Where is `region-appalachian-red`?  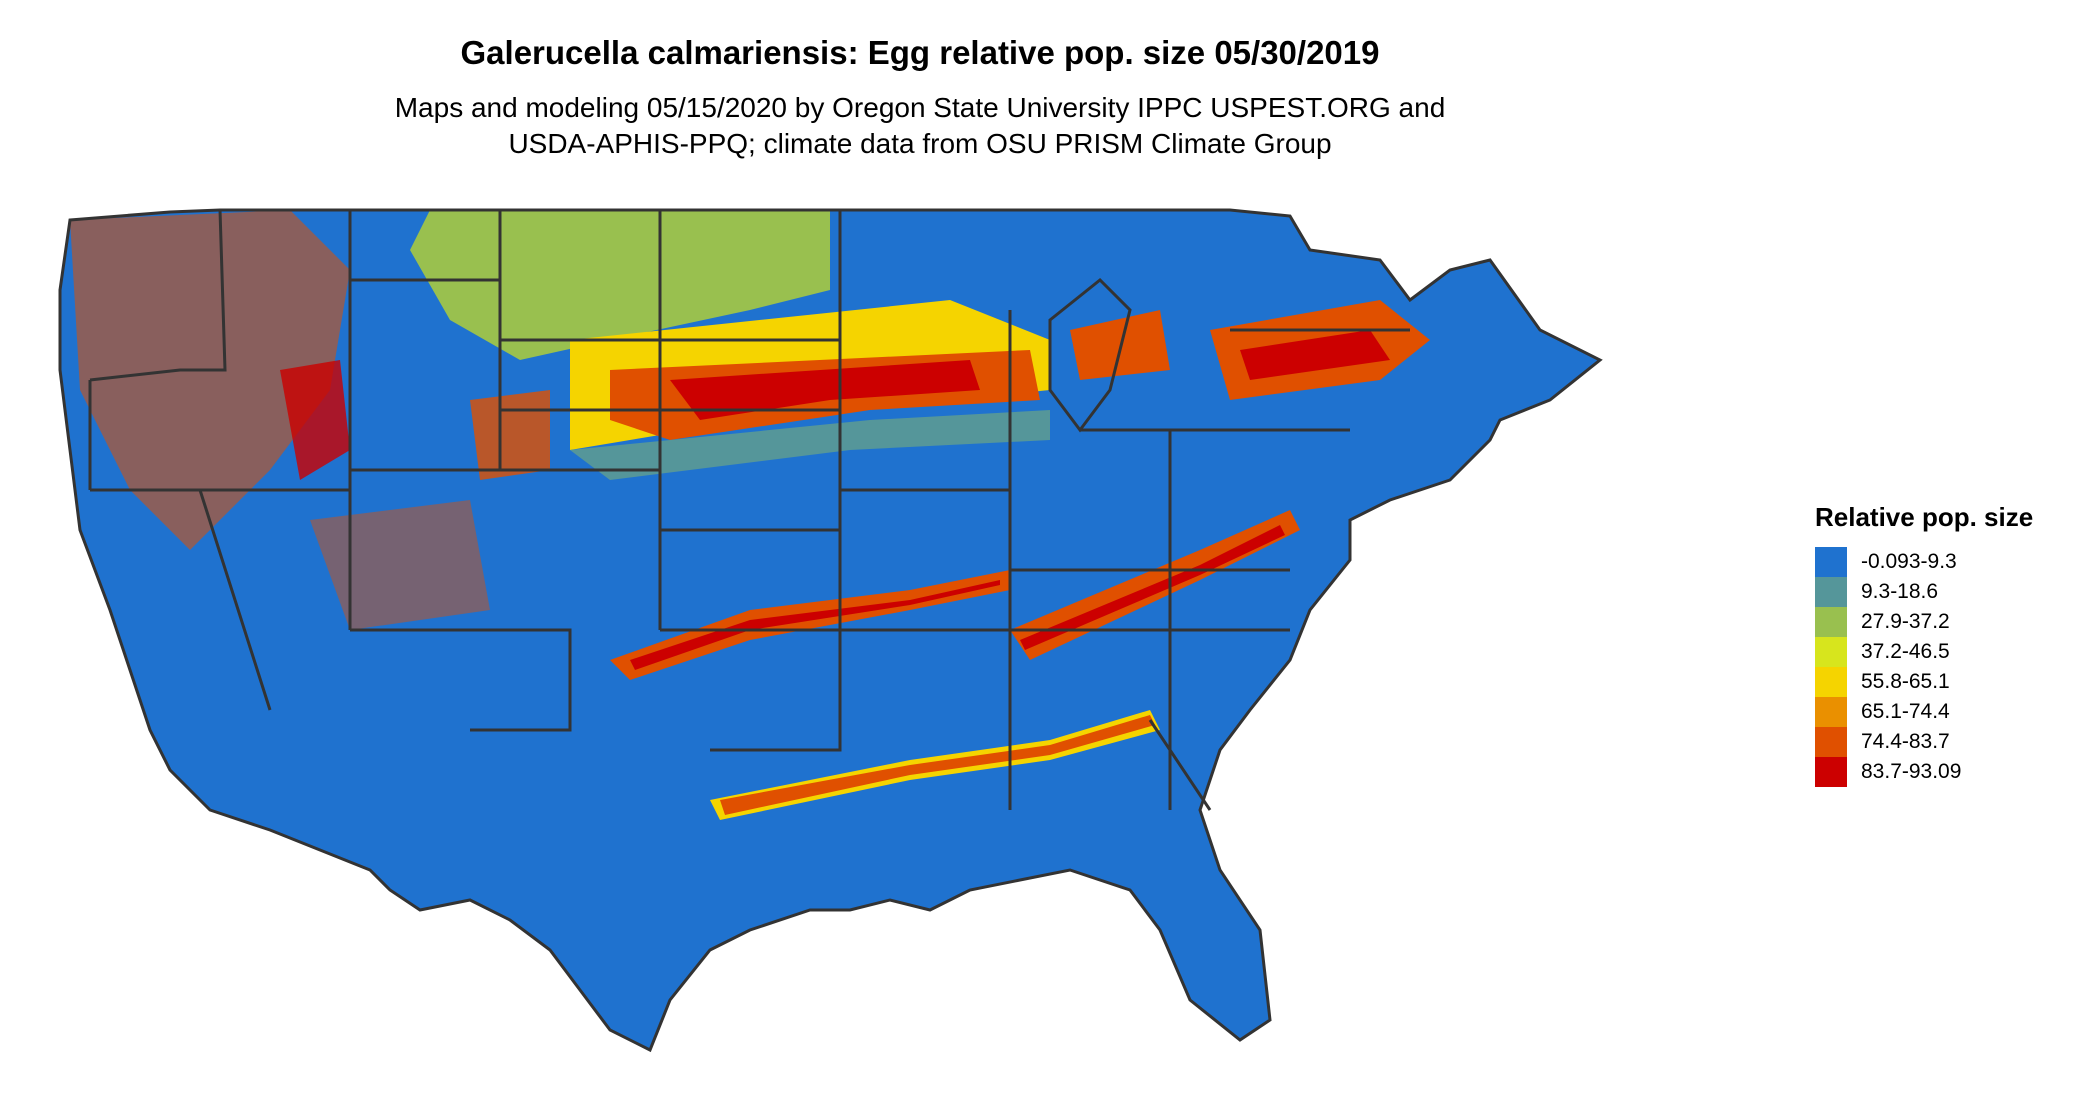 region-appalachian-red is located at coordinates (1152, 587).